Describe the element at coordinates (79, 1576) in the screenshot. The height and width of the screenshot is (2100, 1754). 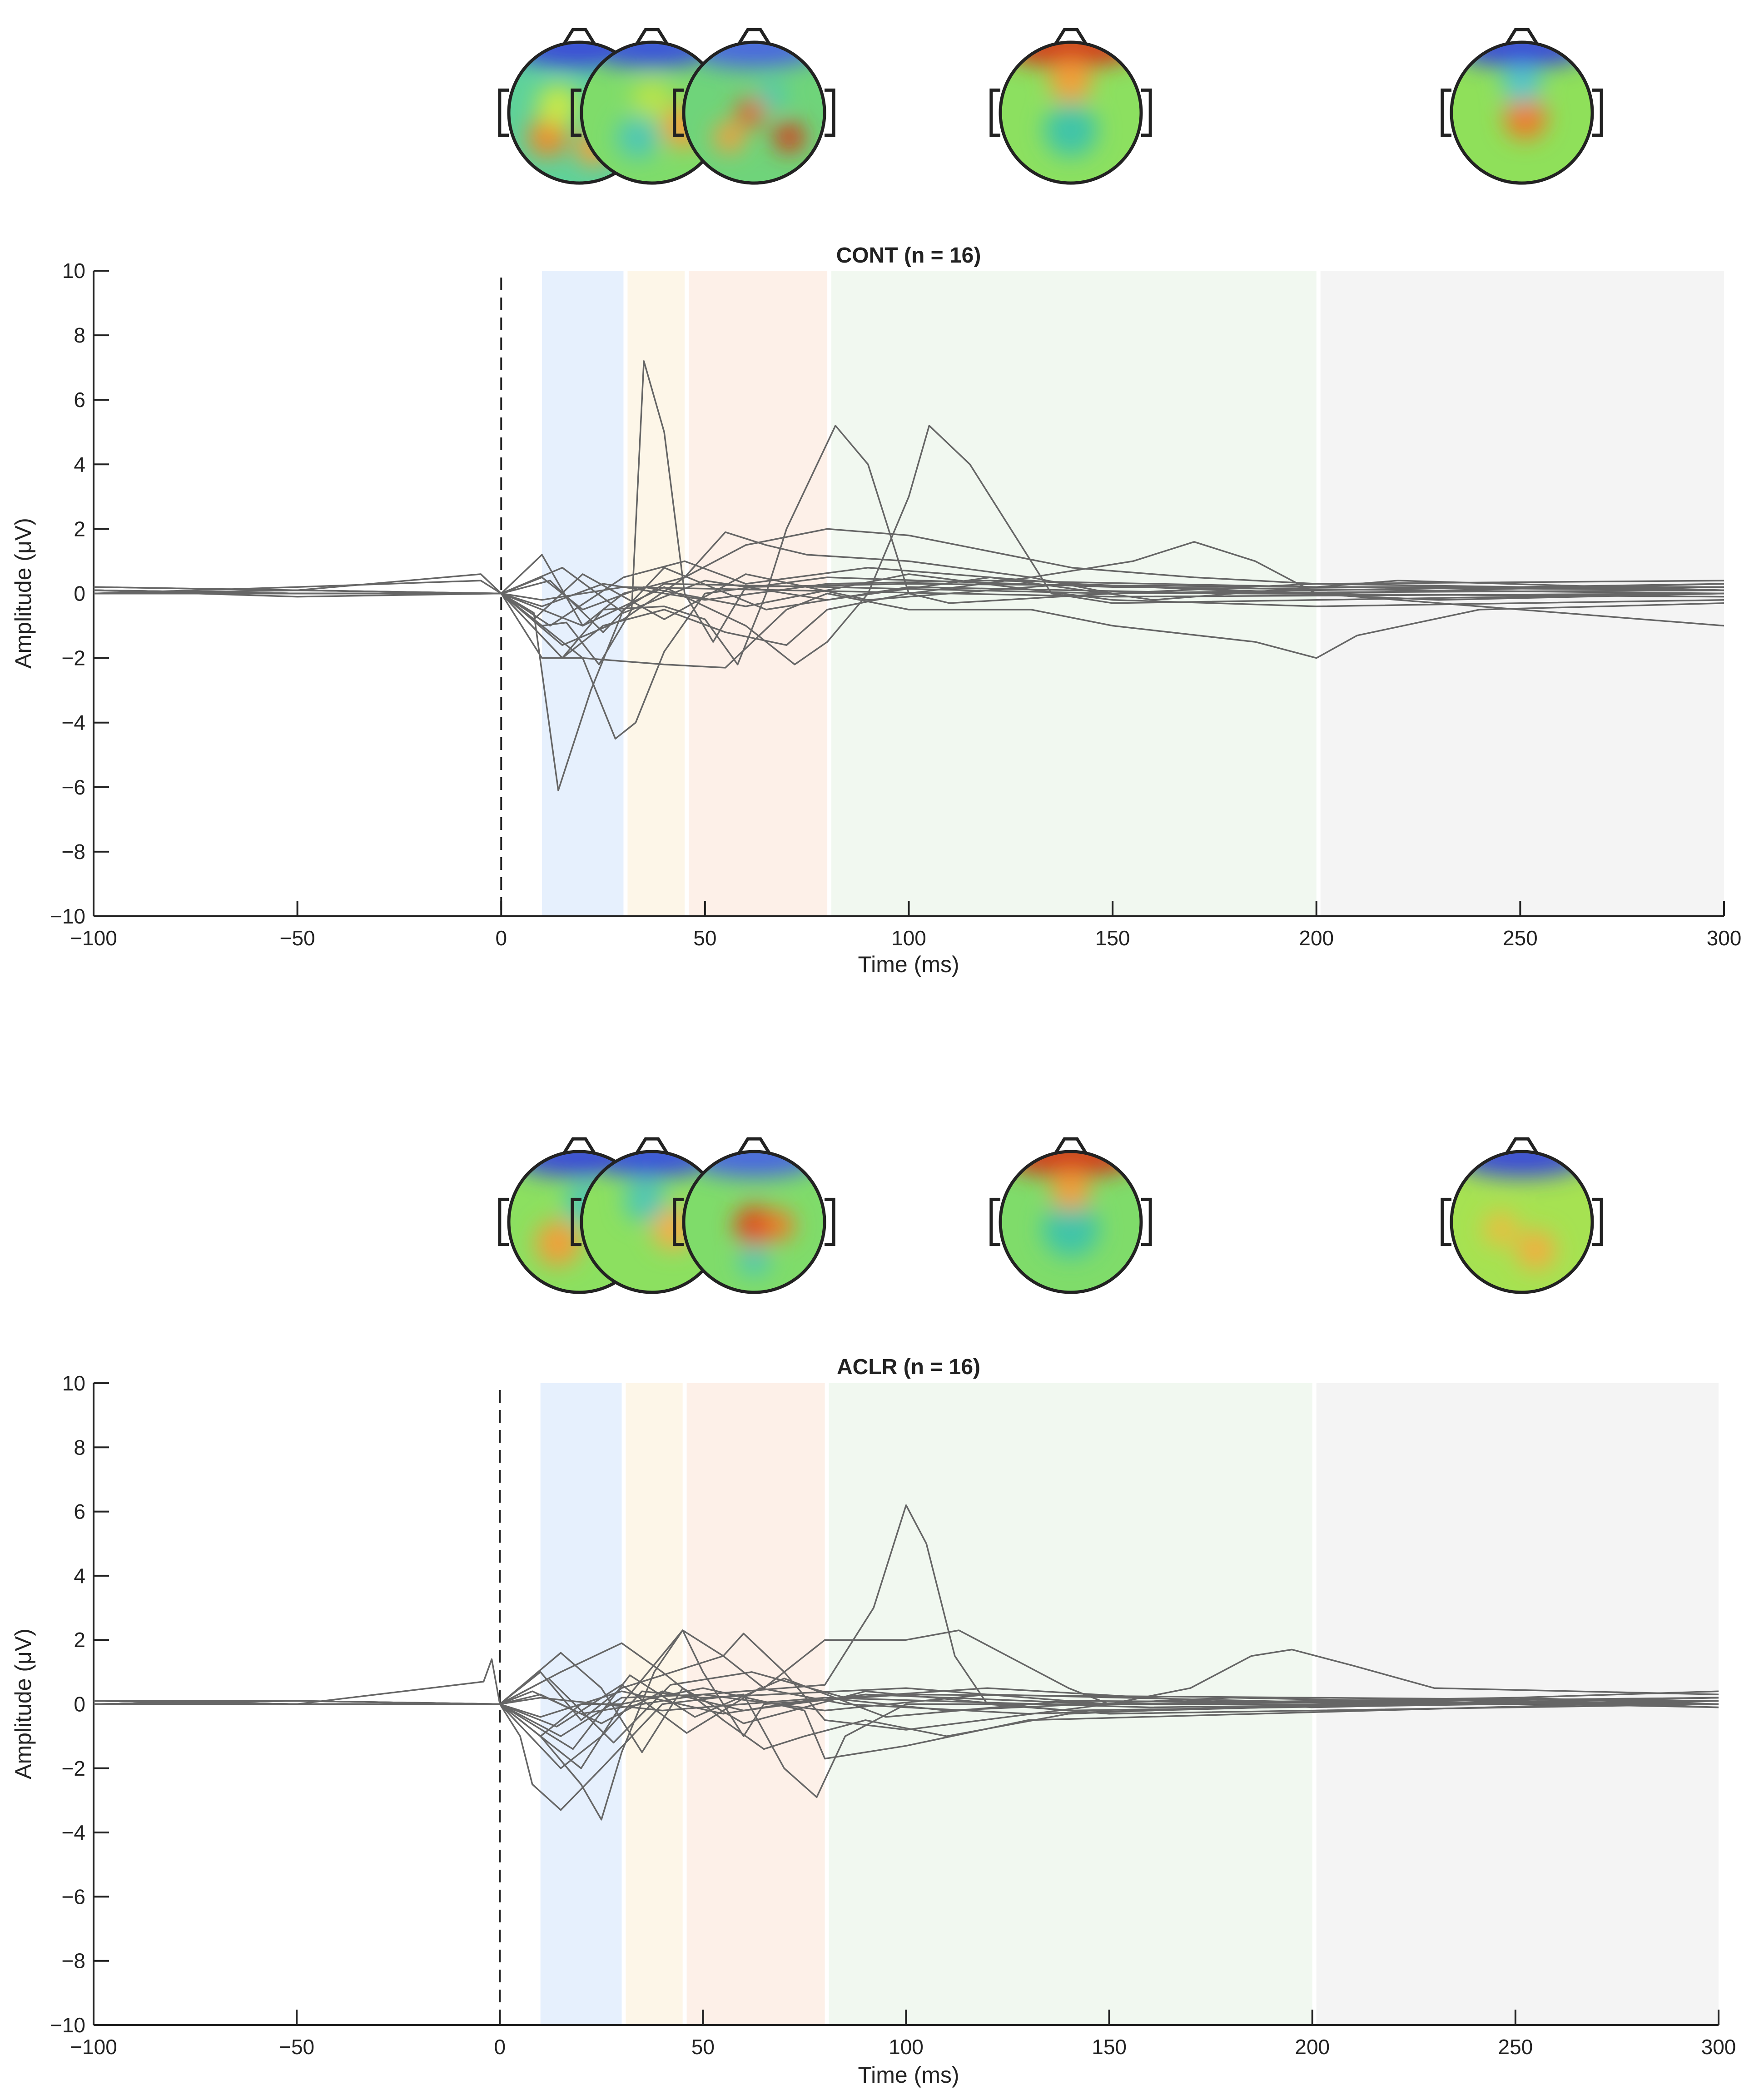
I see `y-tick-label: 4` at that location.